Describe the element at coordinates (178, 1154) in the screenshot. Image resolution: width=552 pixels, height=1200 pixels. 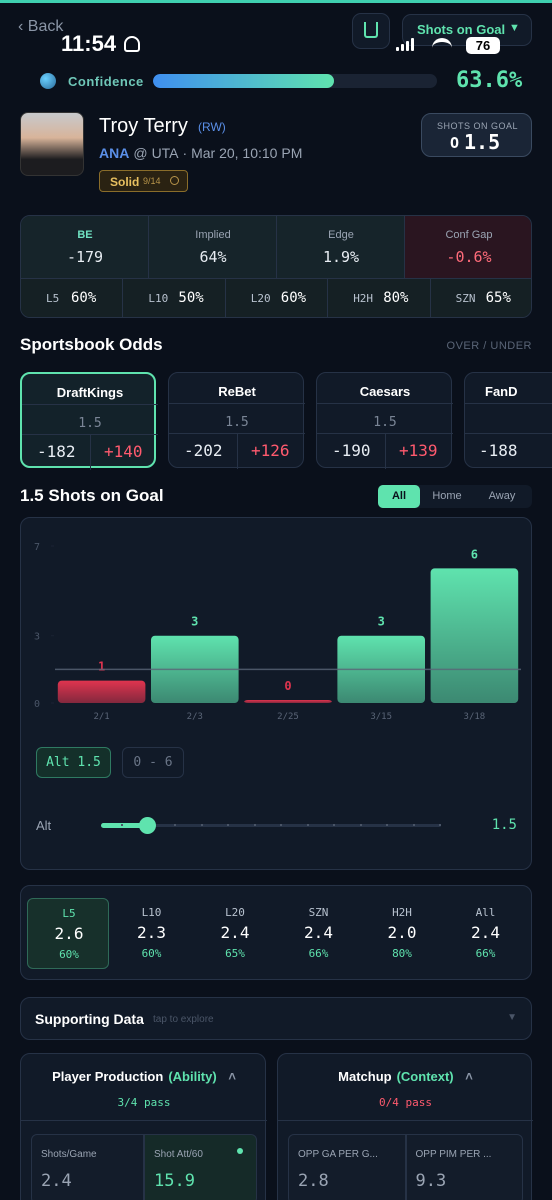
I see `stat-label: Shot Att/60` at that location.